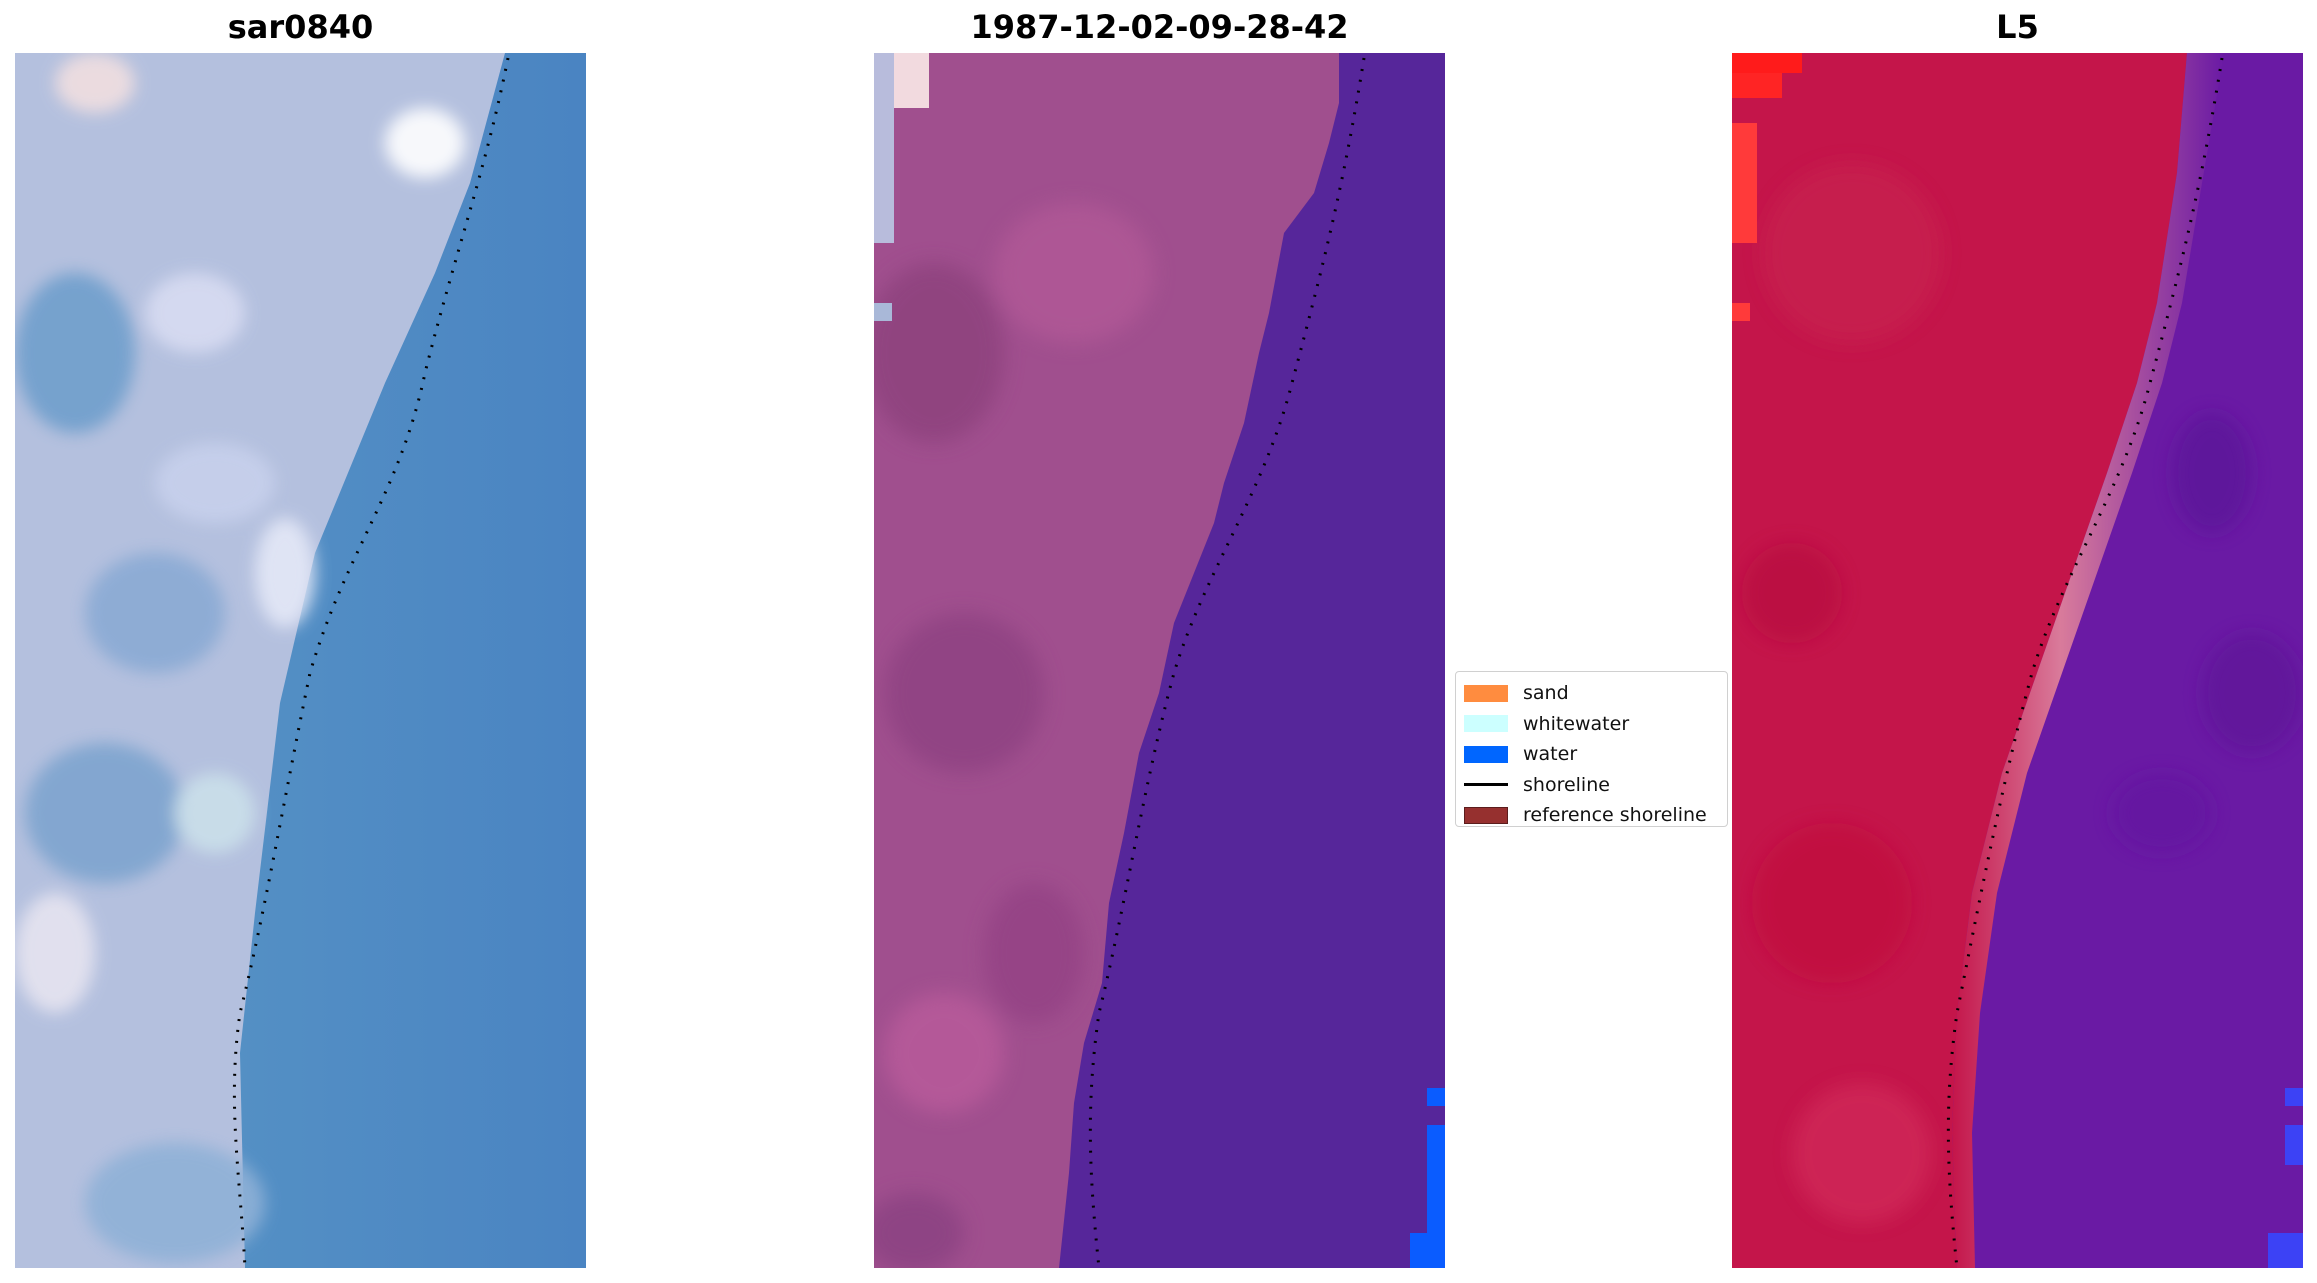 This screenshot has width=2317, height=1283. Describe the element at coordinates (1486, 754) in the screenshot. I see `water-swatch` at that location.